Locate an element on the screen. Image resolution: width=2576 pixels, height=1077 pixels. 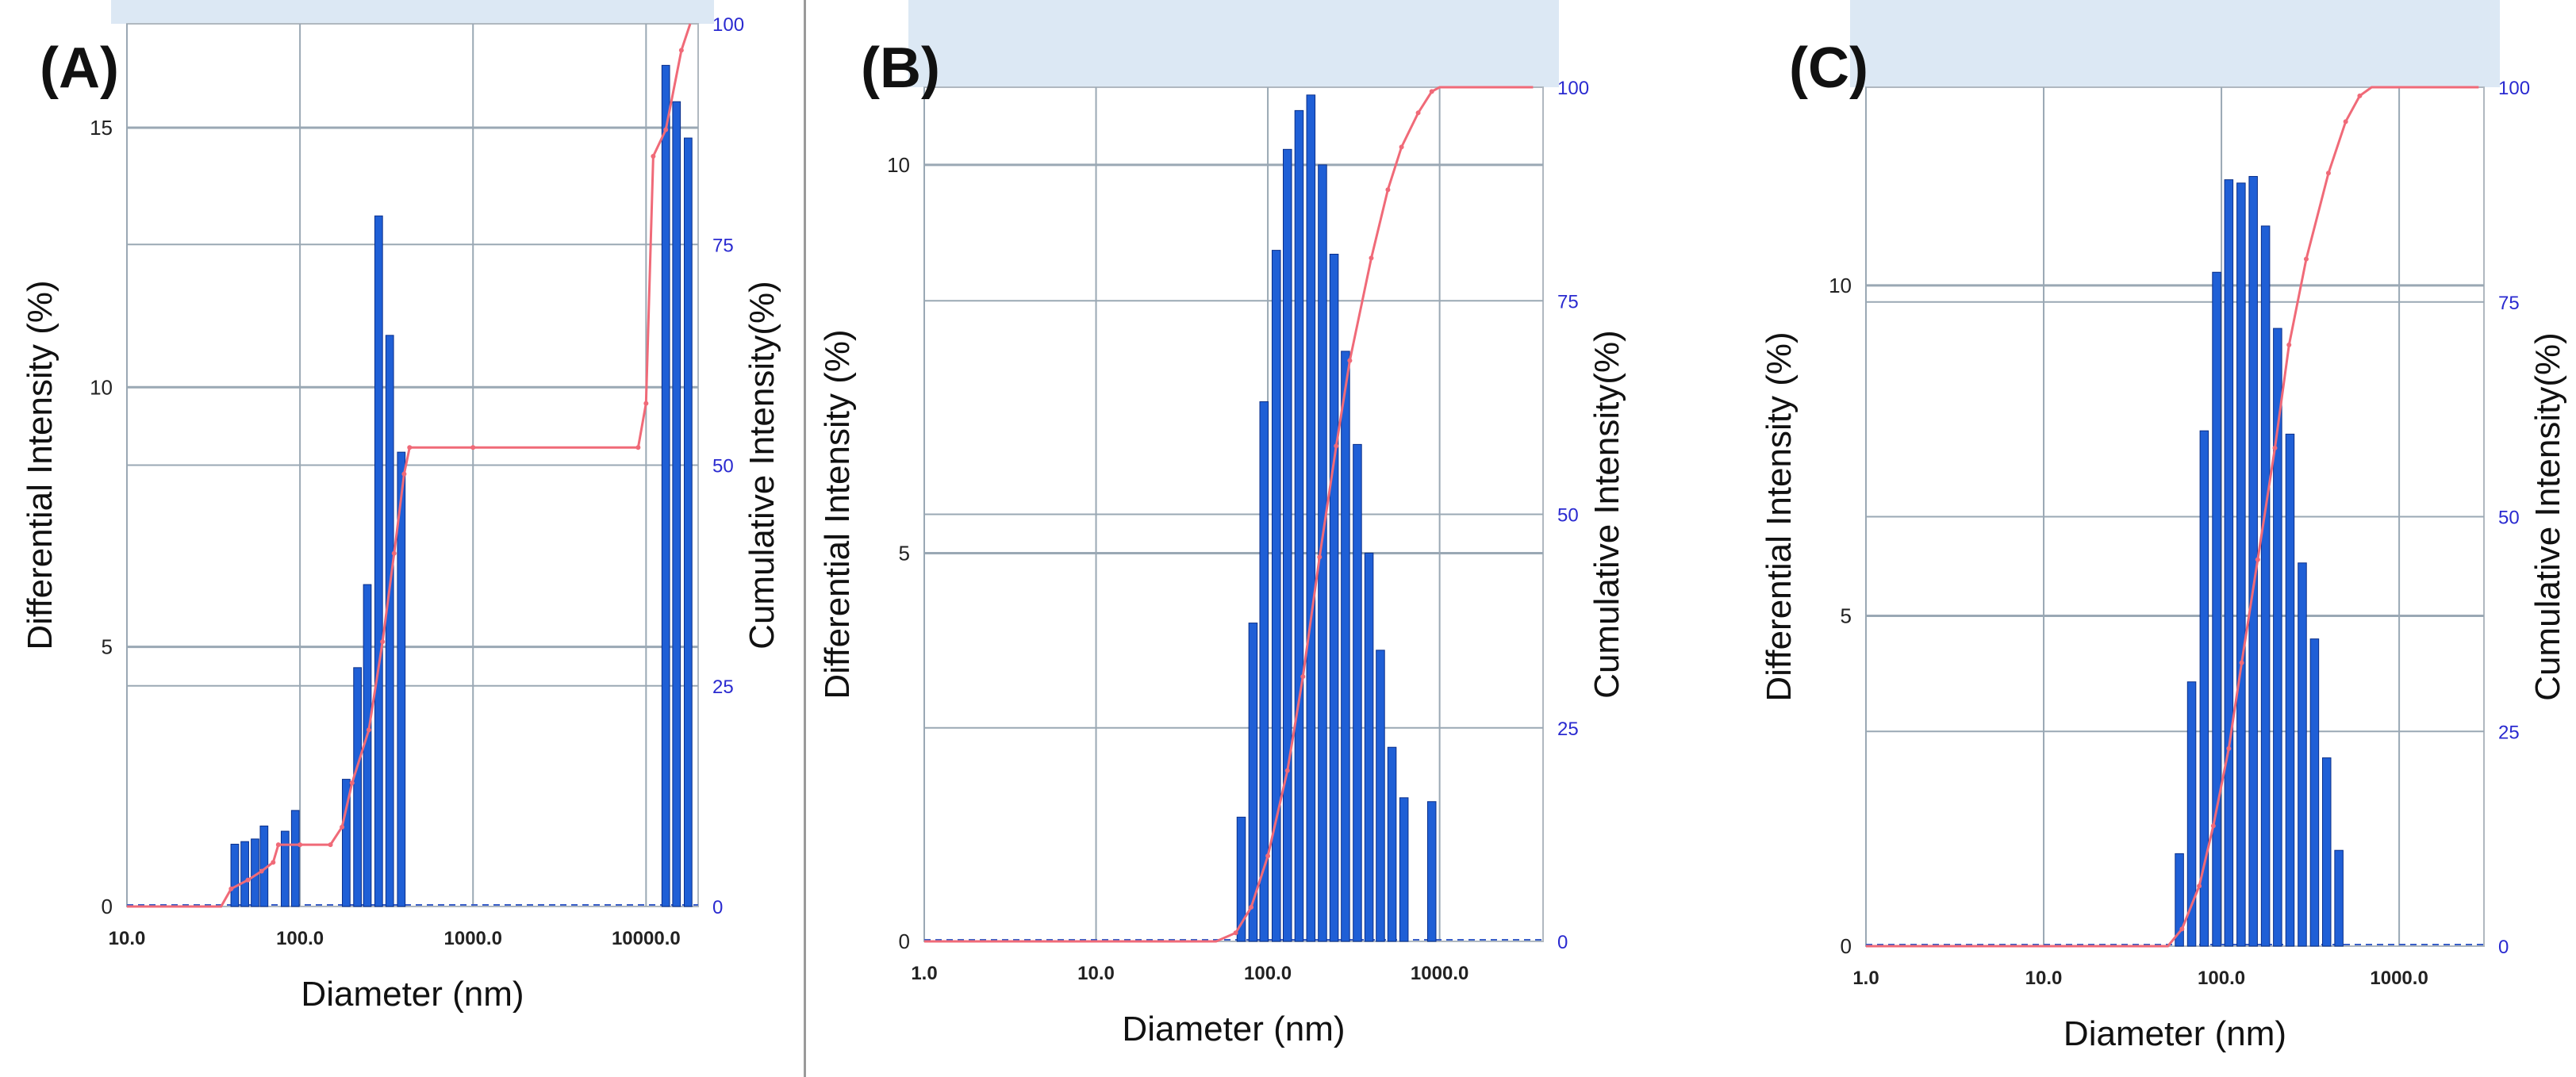
y2-tick-label: 50 is located at coordinates (1568, 516).